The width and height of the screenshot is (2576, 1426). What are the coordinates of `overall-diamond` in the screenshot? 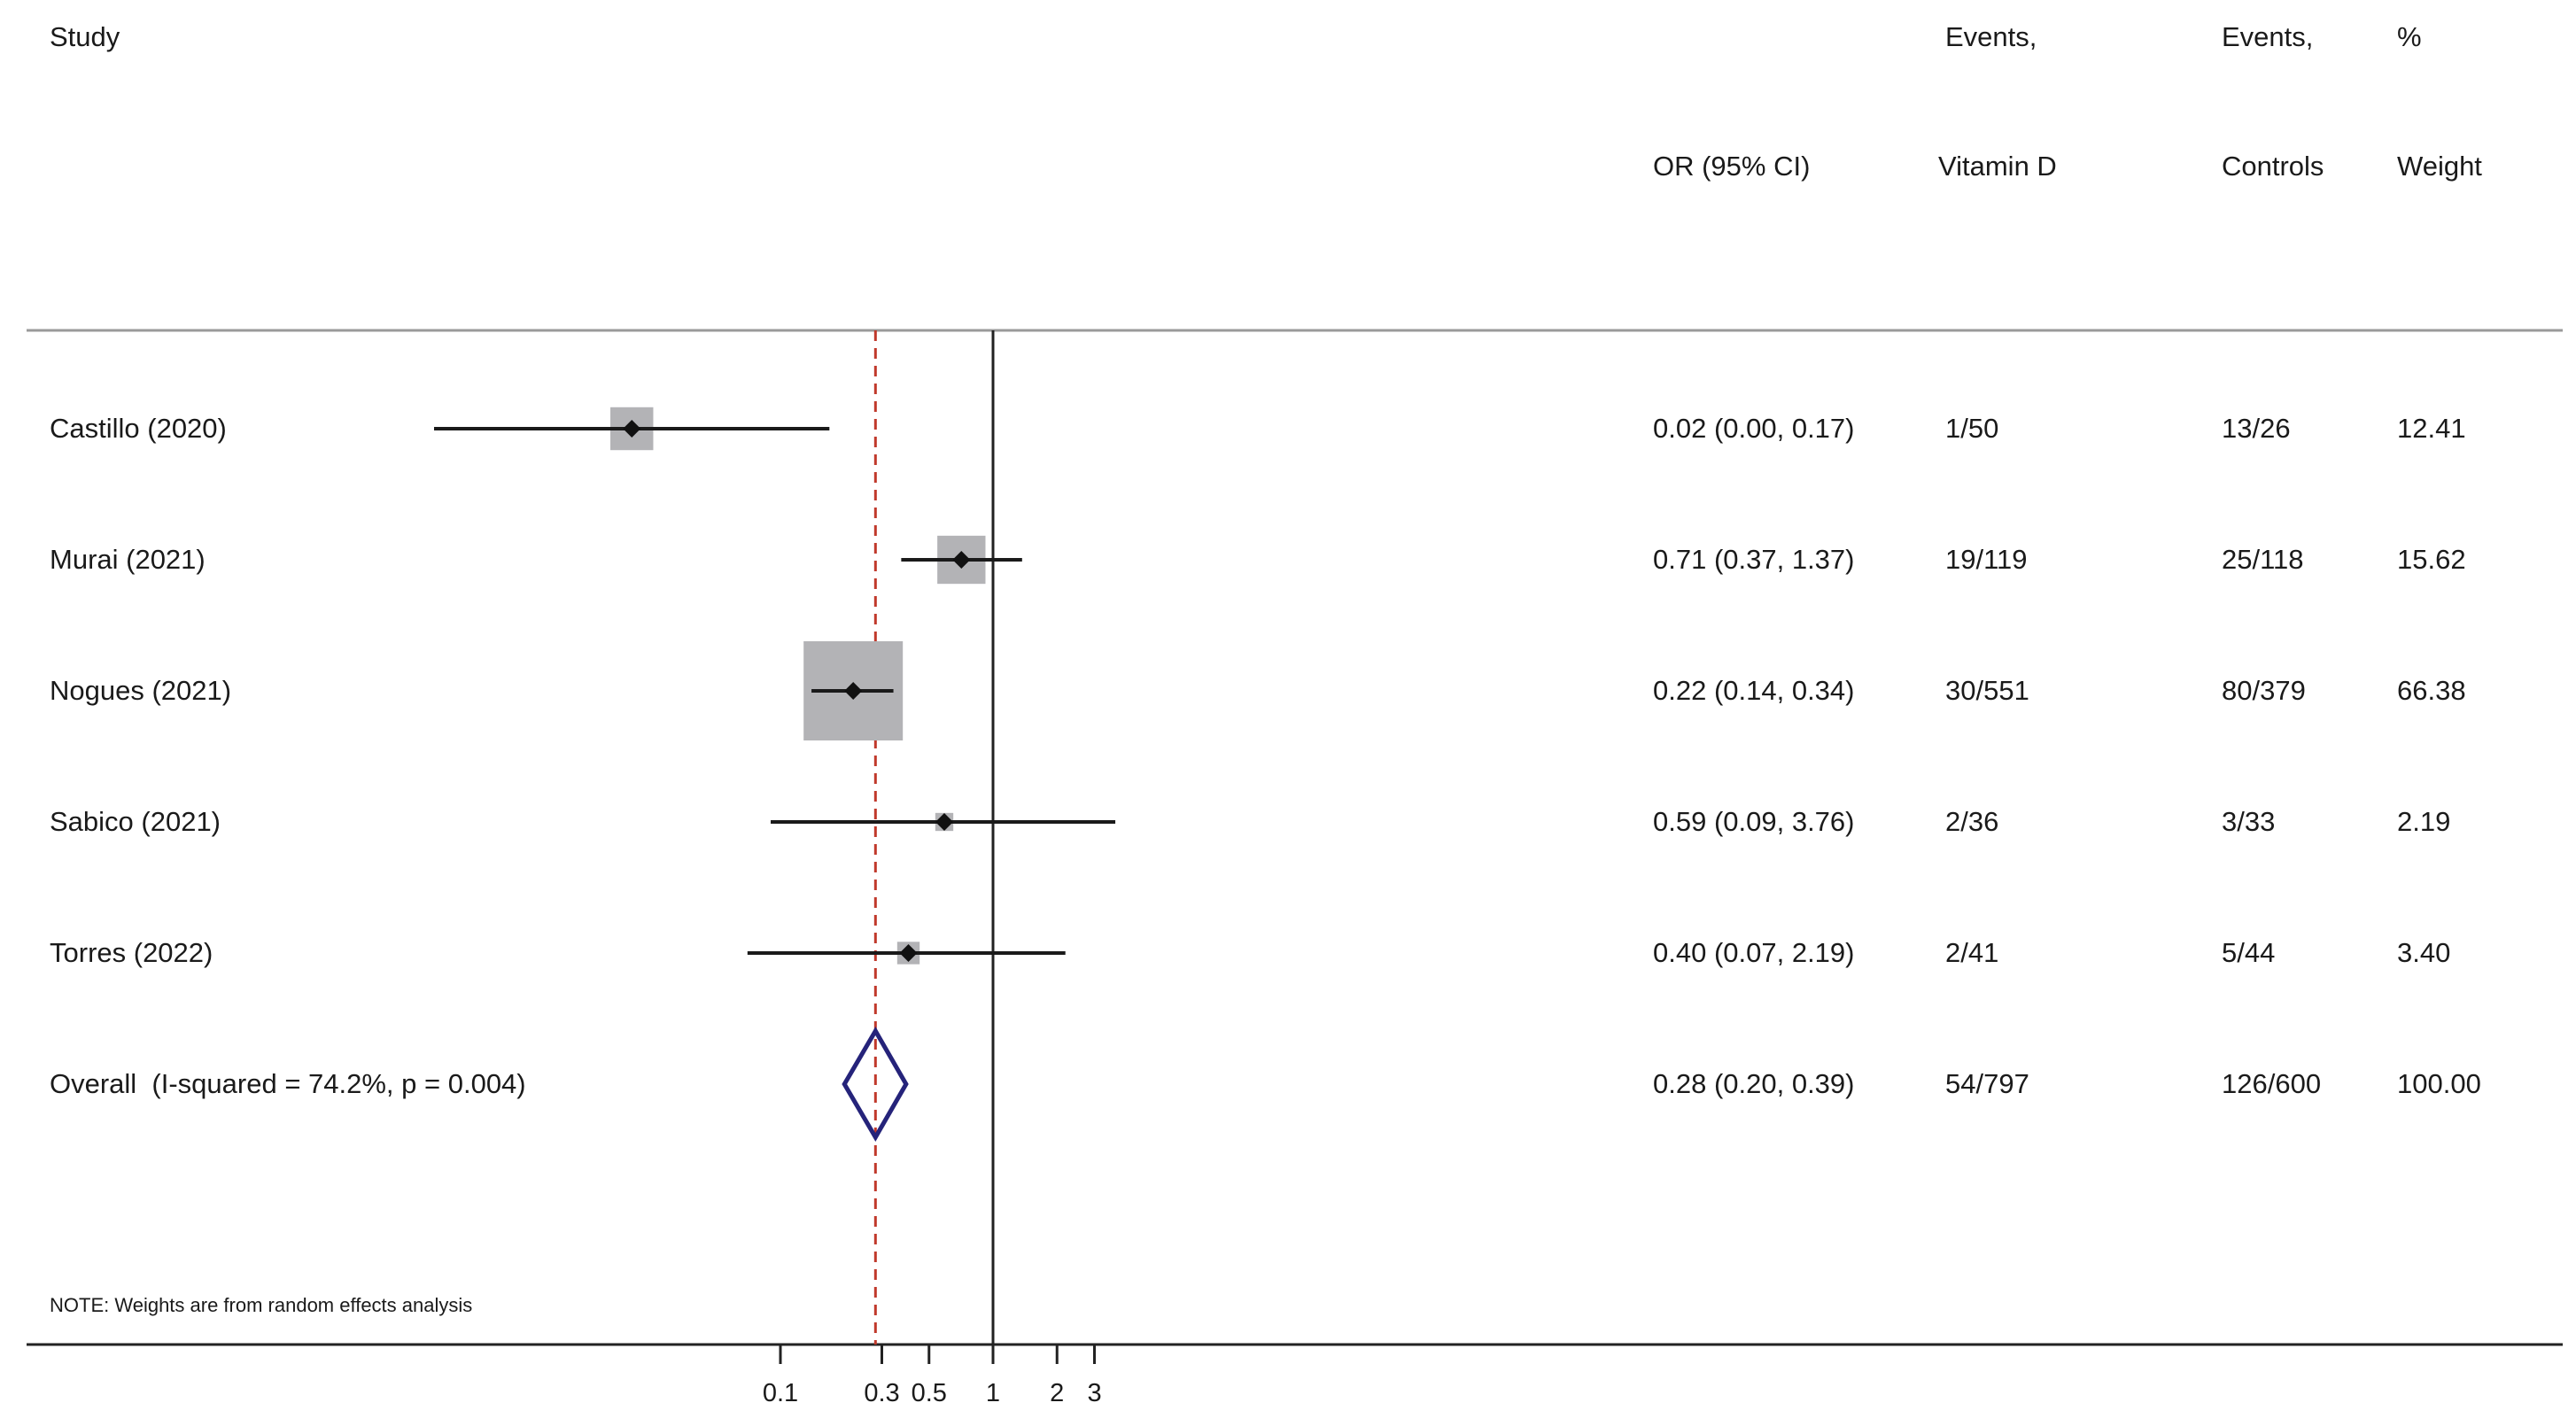 It's located at (875, 1084).